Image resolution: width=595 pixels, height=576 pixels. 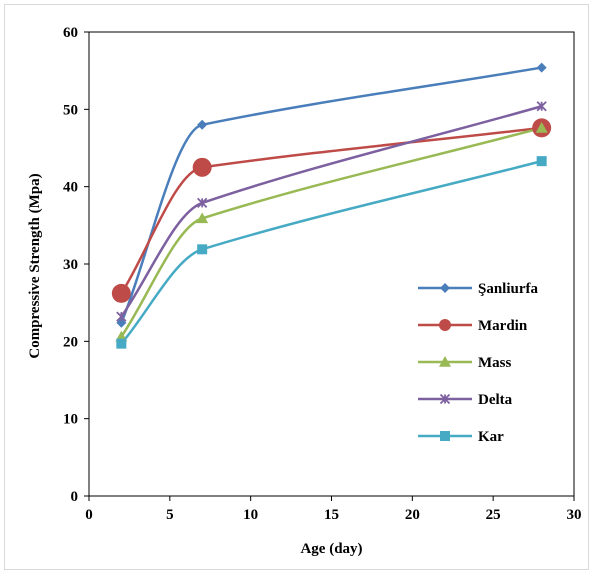 I want to click on legend: Şanliurfa Mardin Mass Delta Kar, so click(x=478, y=363).